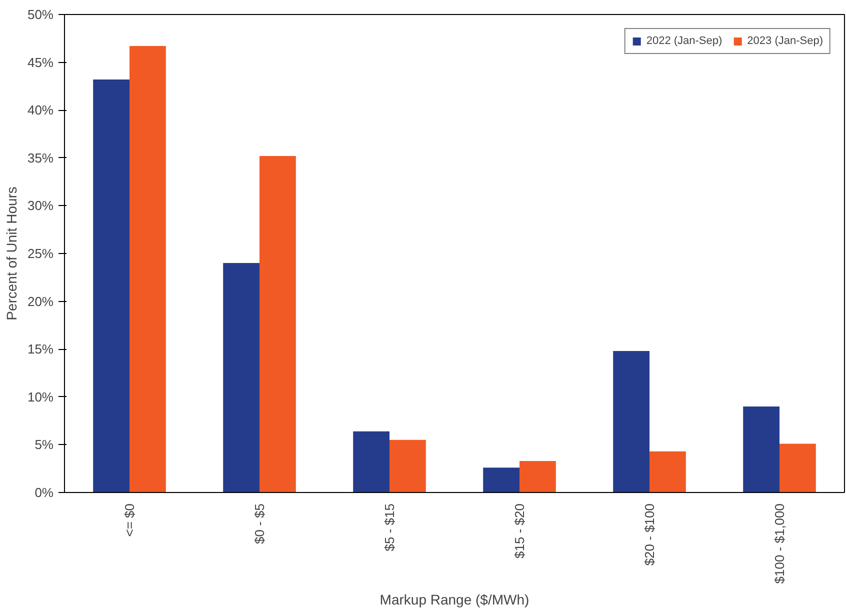 The image size is (846, 610). What do you see at coordinates (40, 349) in the screenshot?
I see `y-tick-label: 15%` at bounding box center [40, 349].